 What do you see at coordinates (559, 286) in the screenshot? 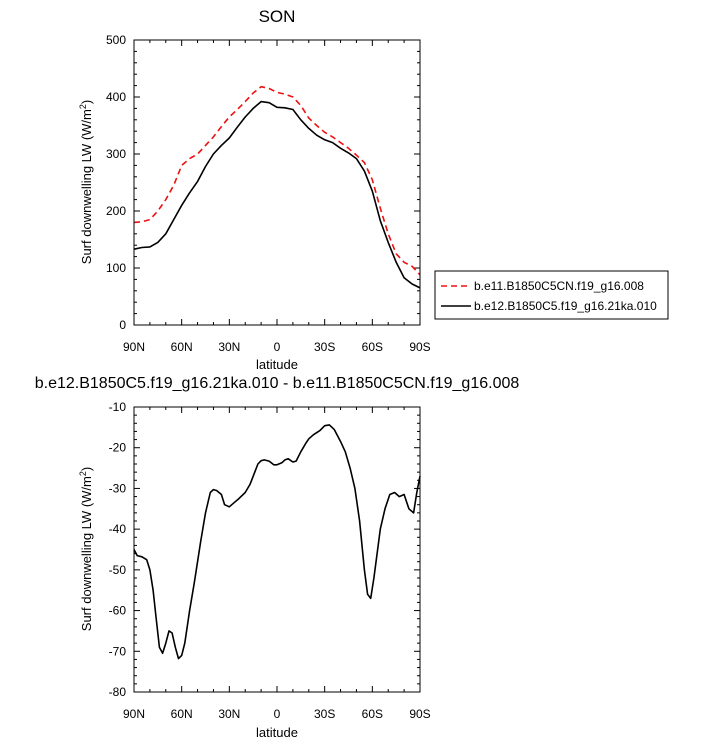
I see `legend-label-series-1: b.e11.B1850C5CN.f19_g16.008` at bounding box center [559, 286].